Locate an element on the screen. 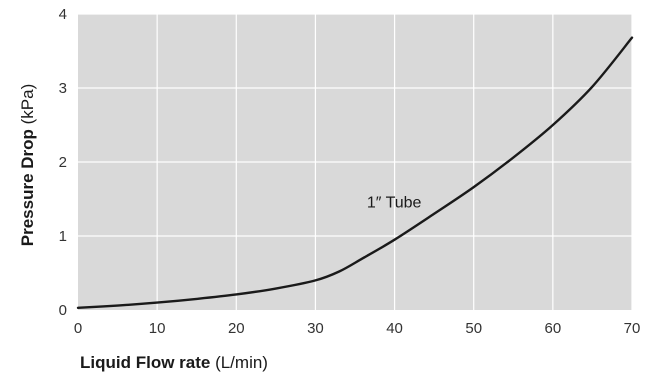 Image resolution: width=657 pixels, height=381 pixels. x-tick-label: 40 is located at coordinates (394, 328).